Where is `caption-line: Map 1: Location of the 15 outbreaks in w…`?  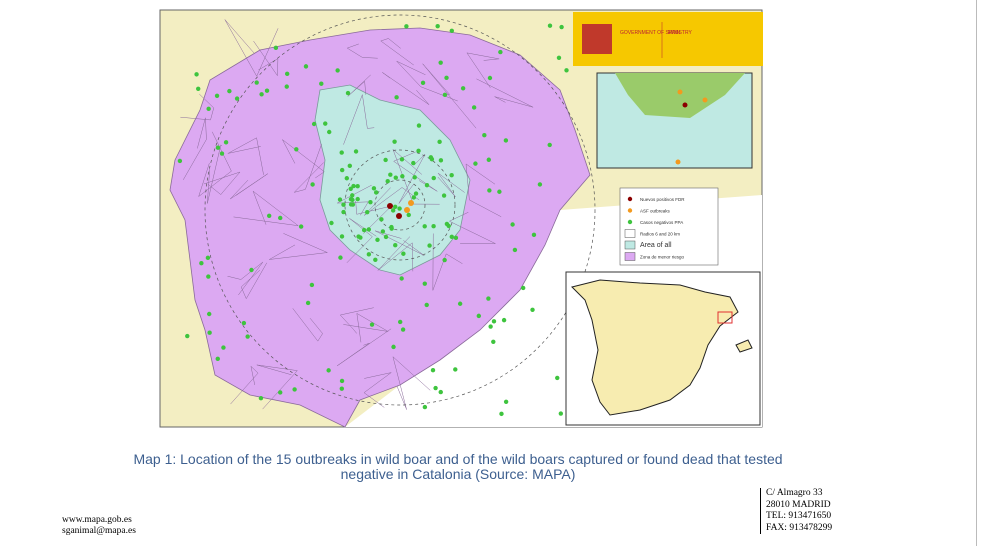 caption-line: Map 1: Location of the 15 outbreaks in w… is located at coordinates (458, 459).